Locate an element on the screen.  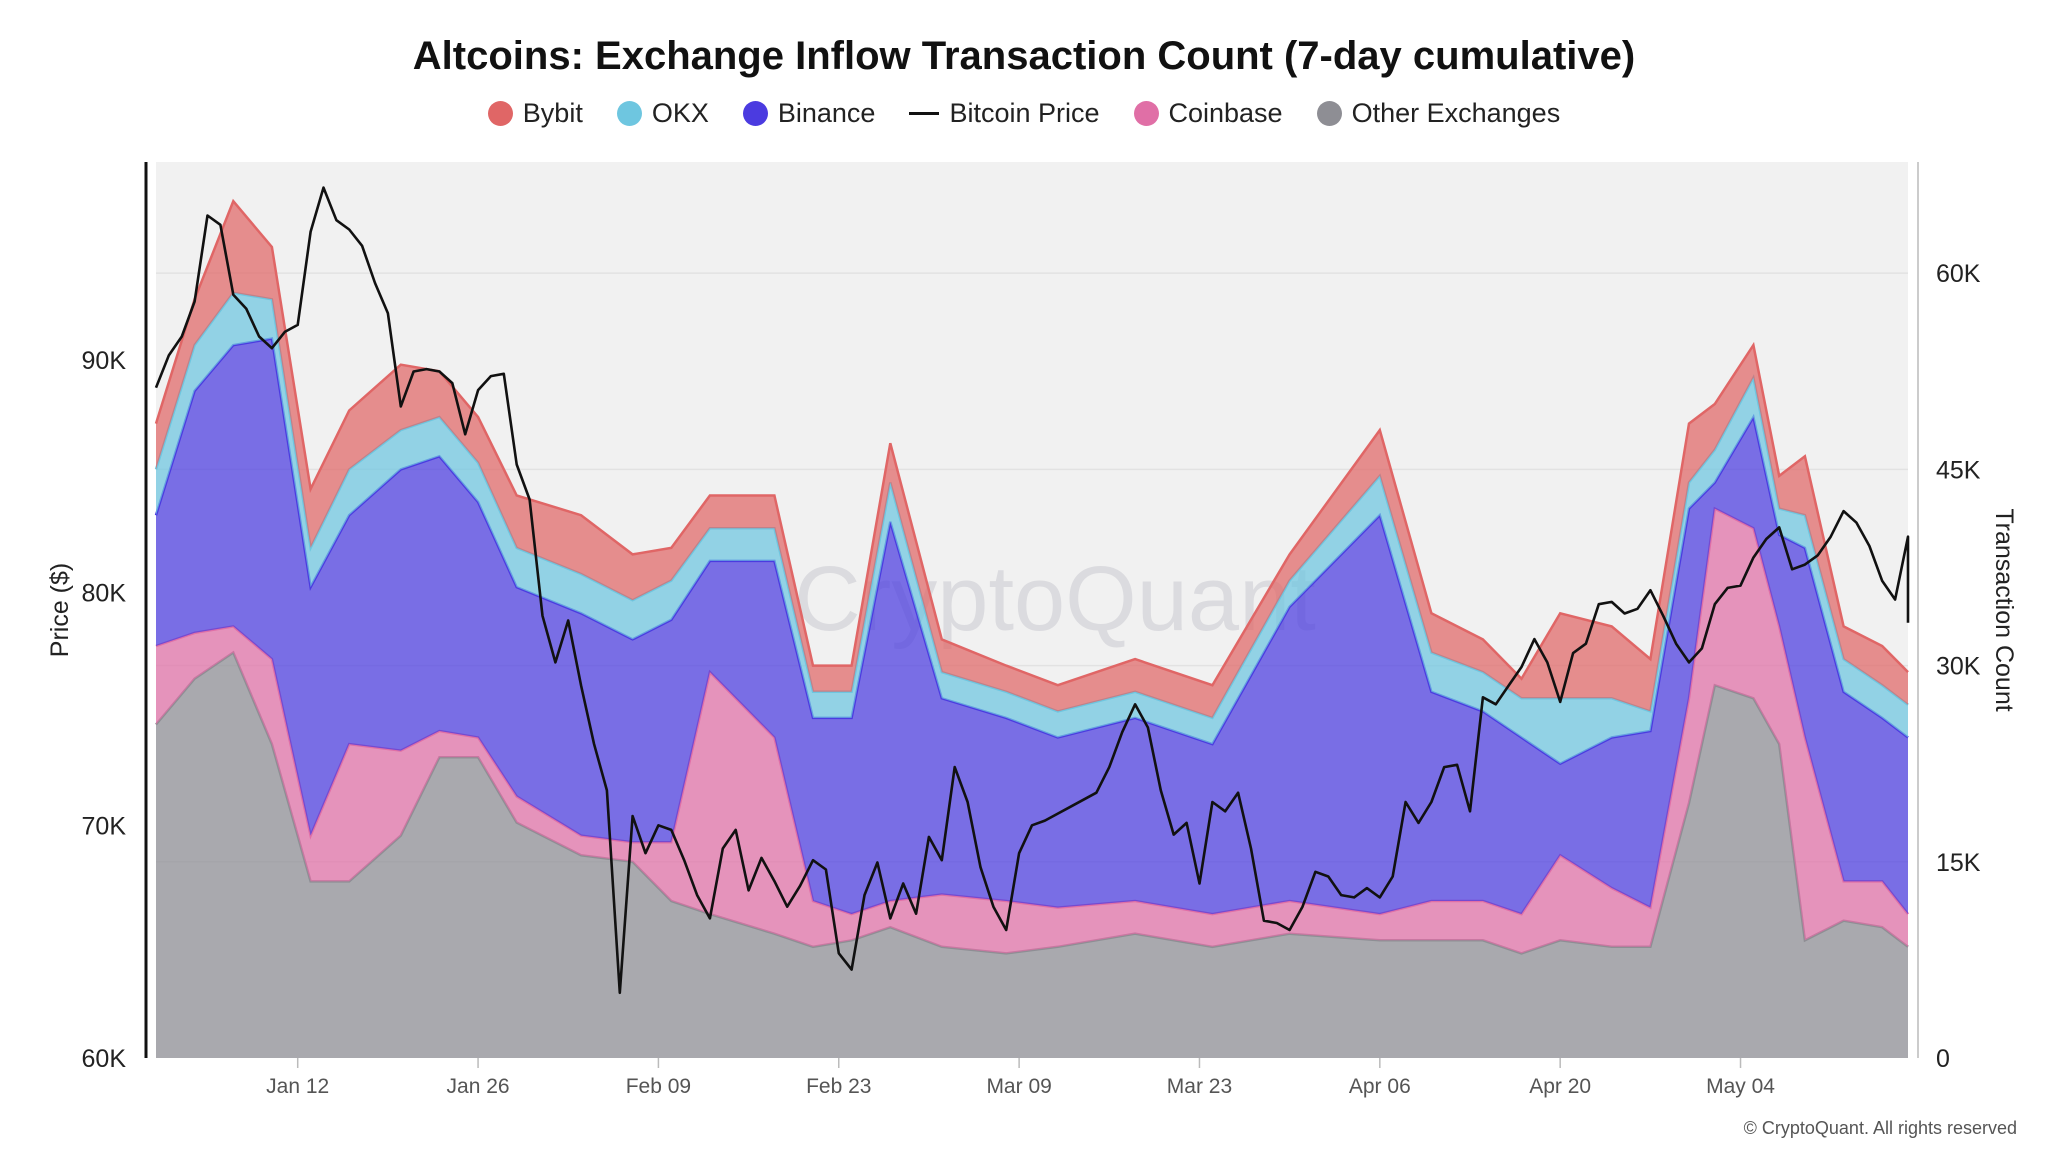
legend-label-binance: Binance is located at coordinates (826, 113).